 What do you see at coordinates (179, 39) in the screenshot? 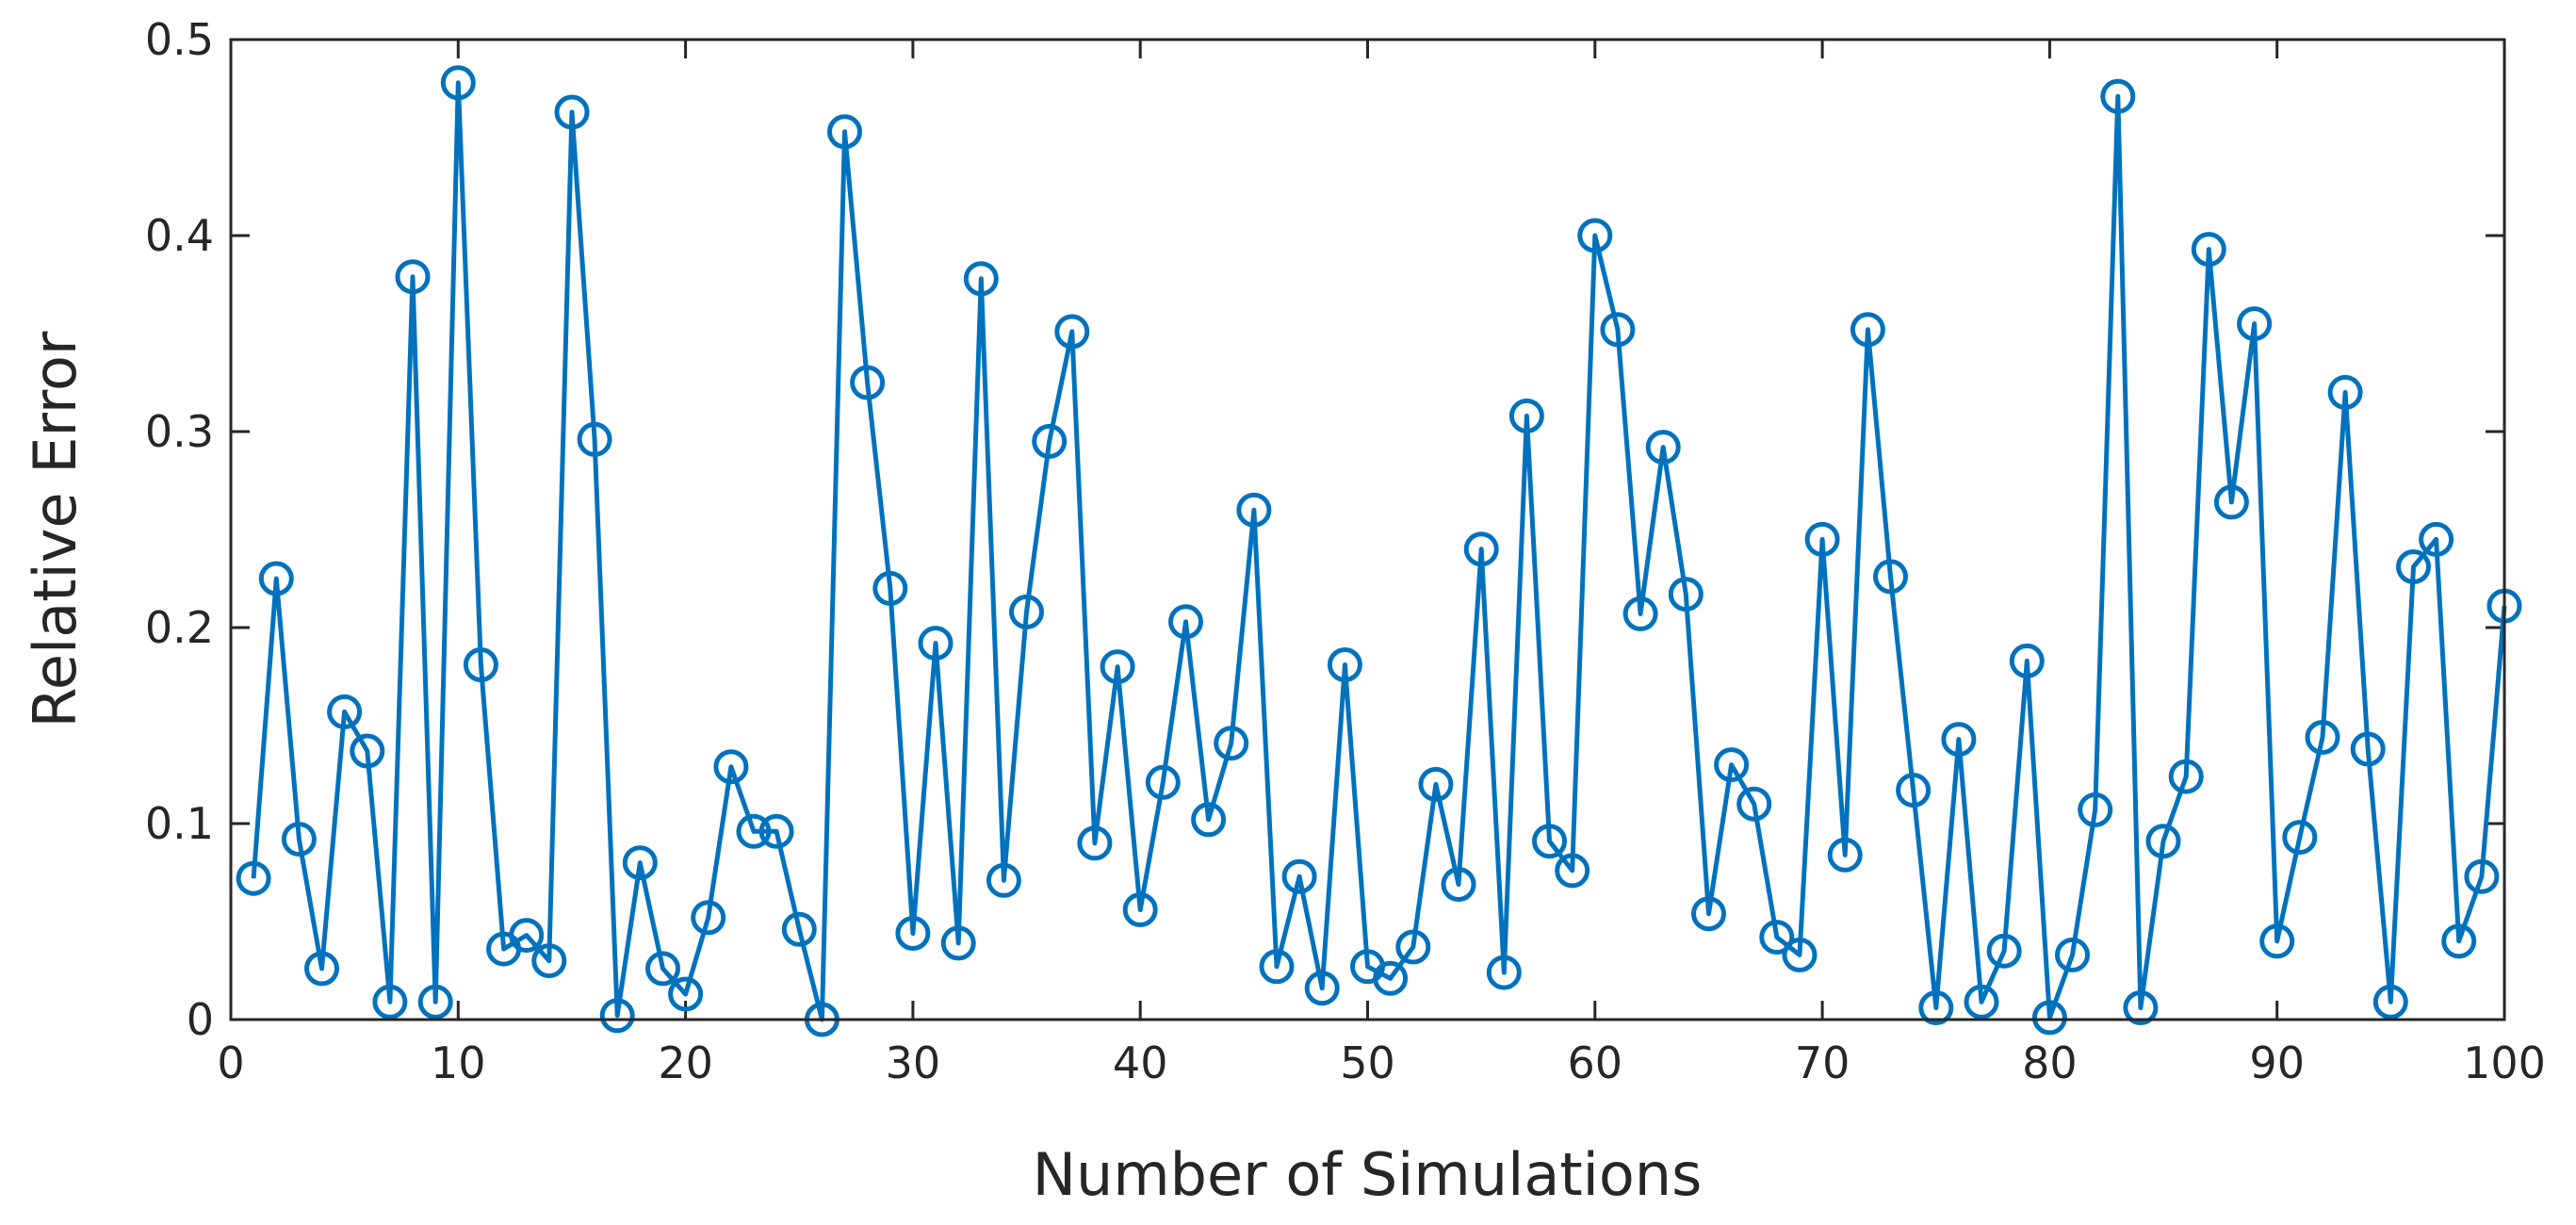
I see `y-tick-label: 0.5` at bounding box center [179, 39].